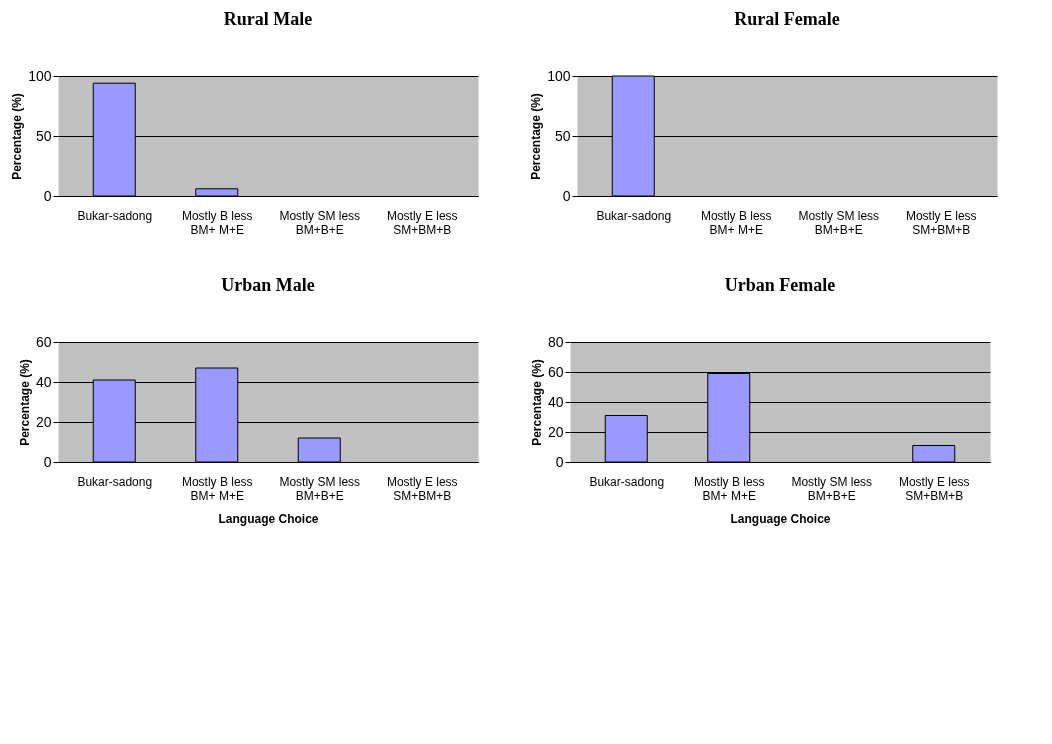 The width and height of the screenshot is (1052, 744). I want to click on chart-title: Urban Male, so click(268, 285).